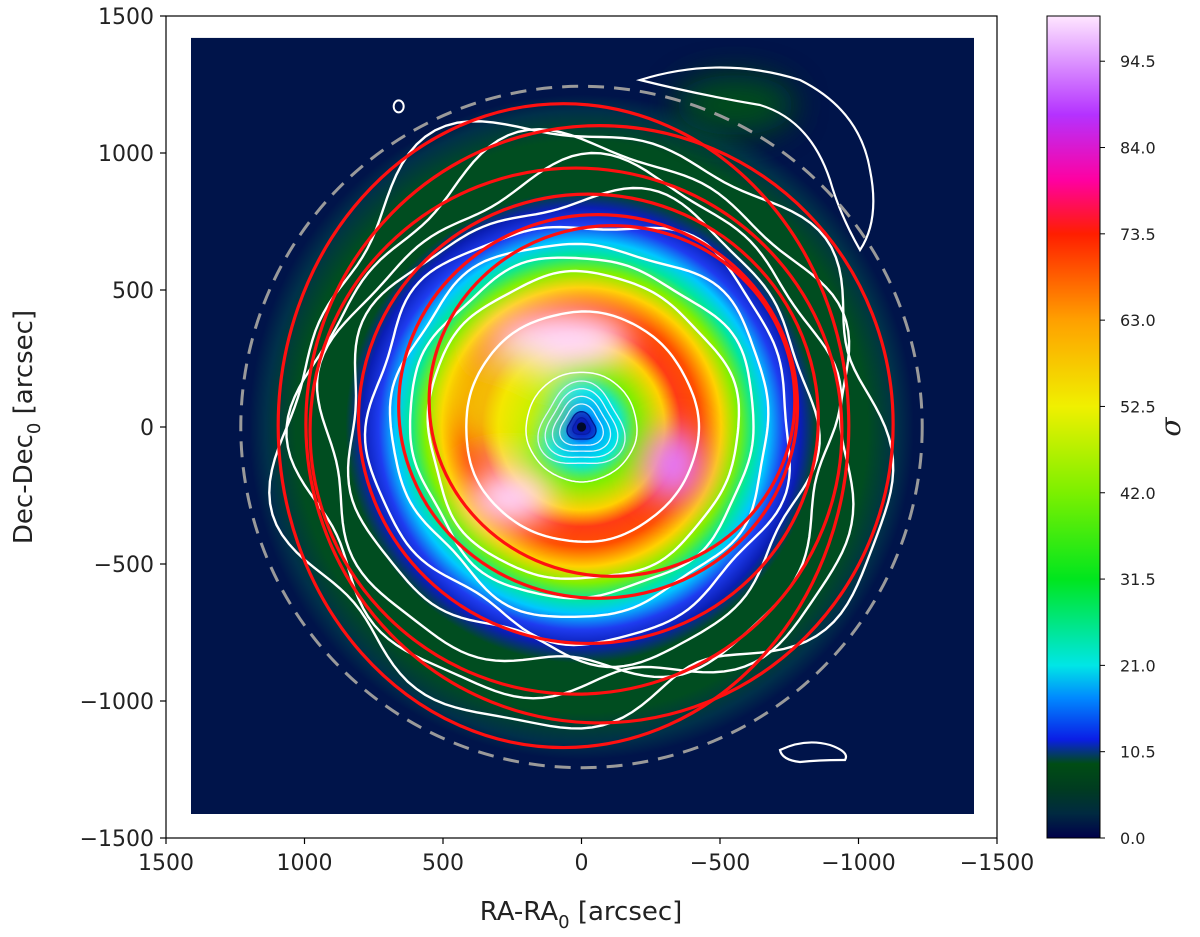 The image size is (1200, 937). Describe the element at coordinates (720, 863) in the screenshot. I see `x-tick-label: −500` at that location.